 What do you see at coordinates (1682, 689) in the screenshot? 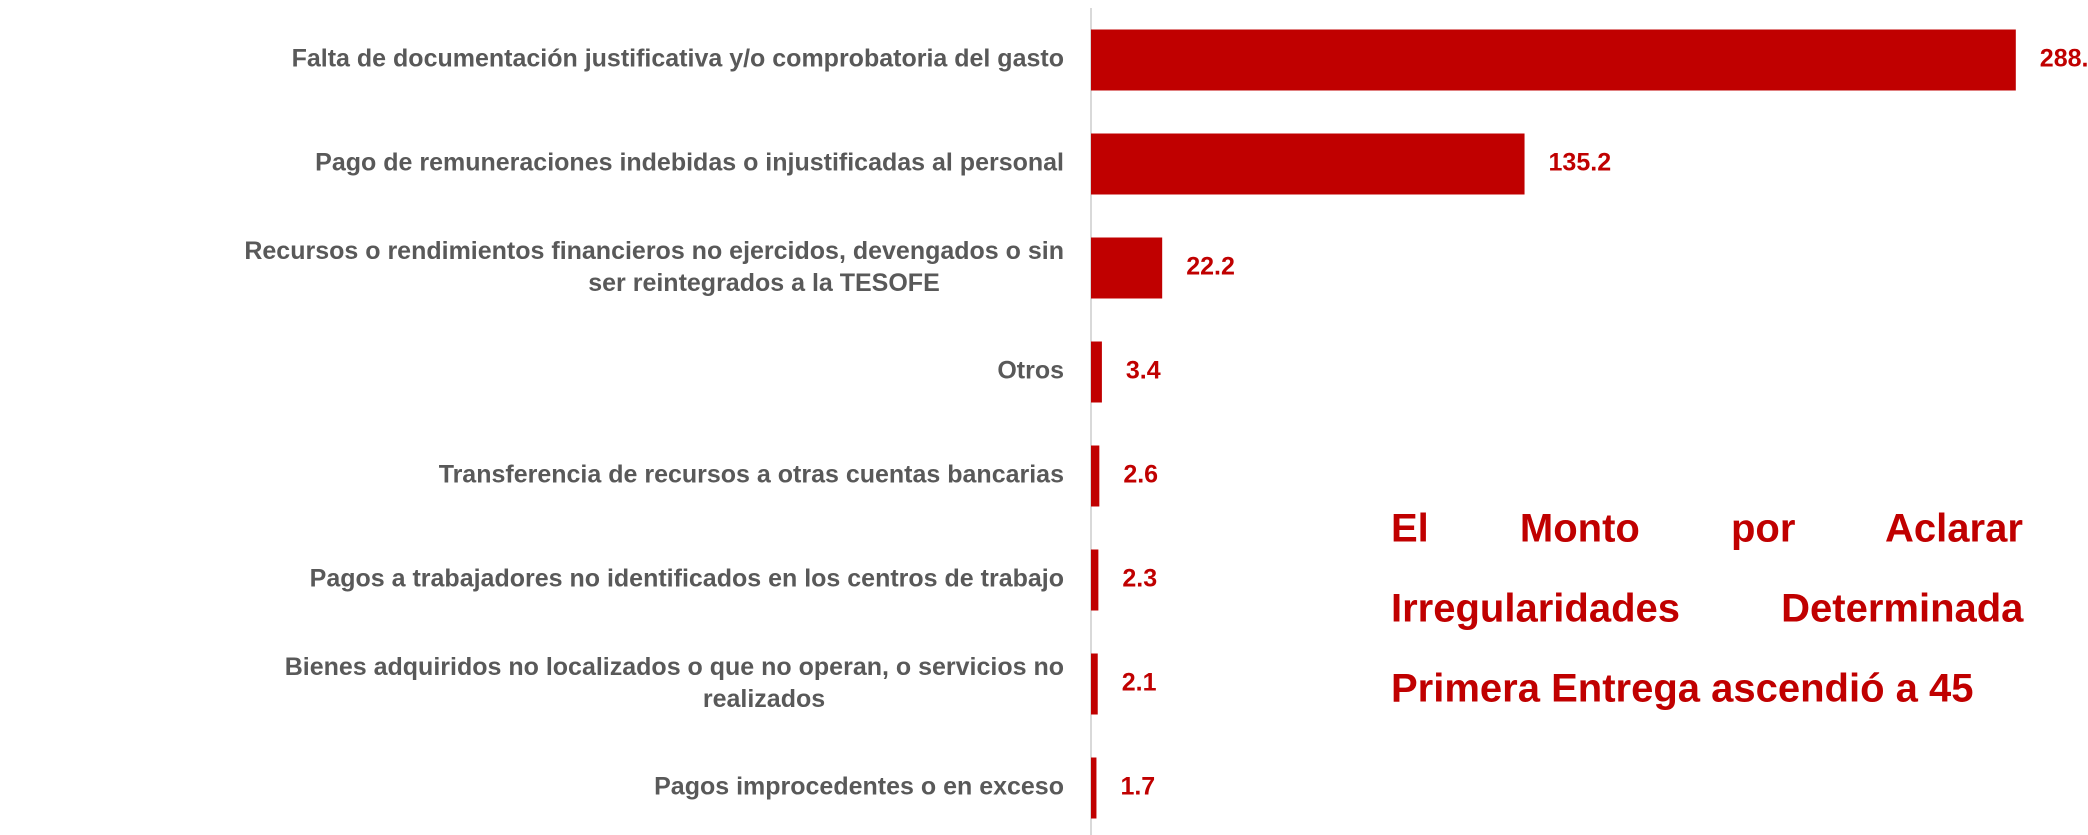
I see `annotation: Primera Entrega ascendió a 45` at bounding box center [1682, 689].